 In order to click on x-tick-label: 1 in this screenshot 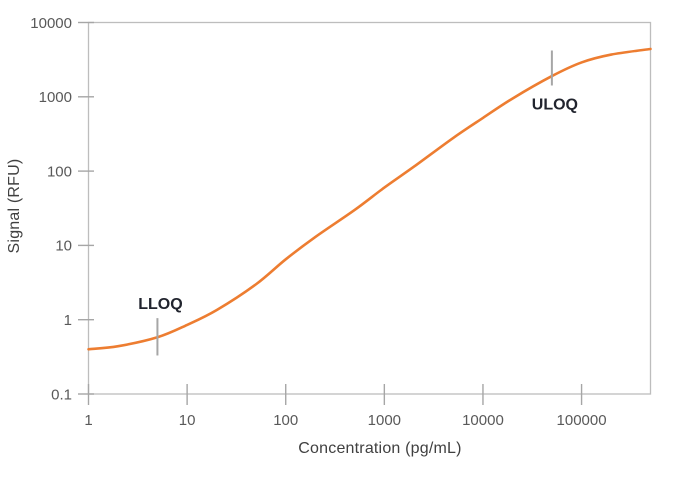, I will do `click(88, 420)`.